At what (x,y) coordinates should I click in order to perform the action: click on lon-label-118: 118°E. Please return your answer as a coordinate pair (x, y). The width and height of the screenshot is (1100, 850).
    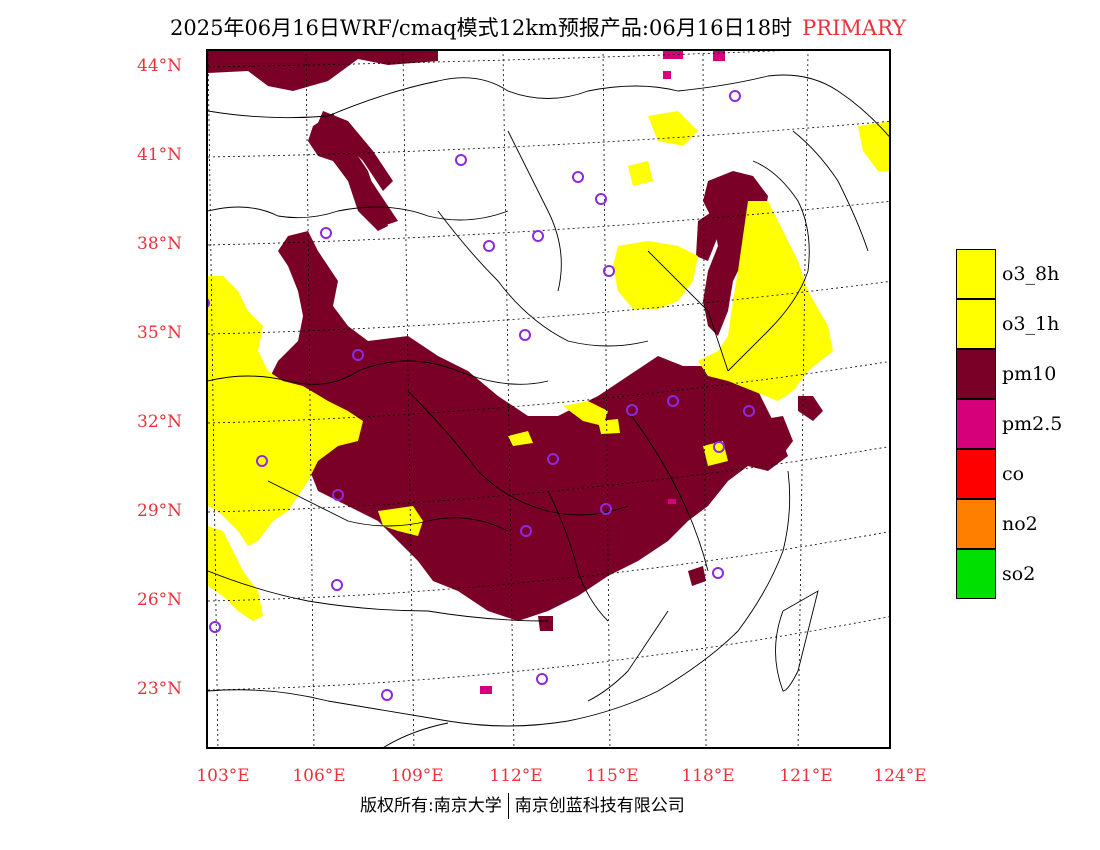
    Looking at the image, I should click on (708, 776).